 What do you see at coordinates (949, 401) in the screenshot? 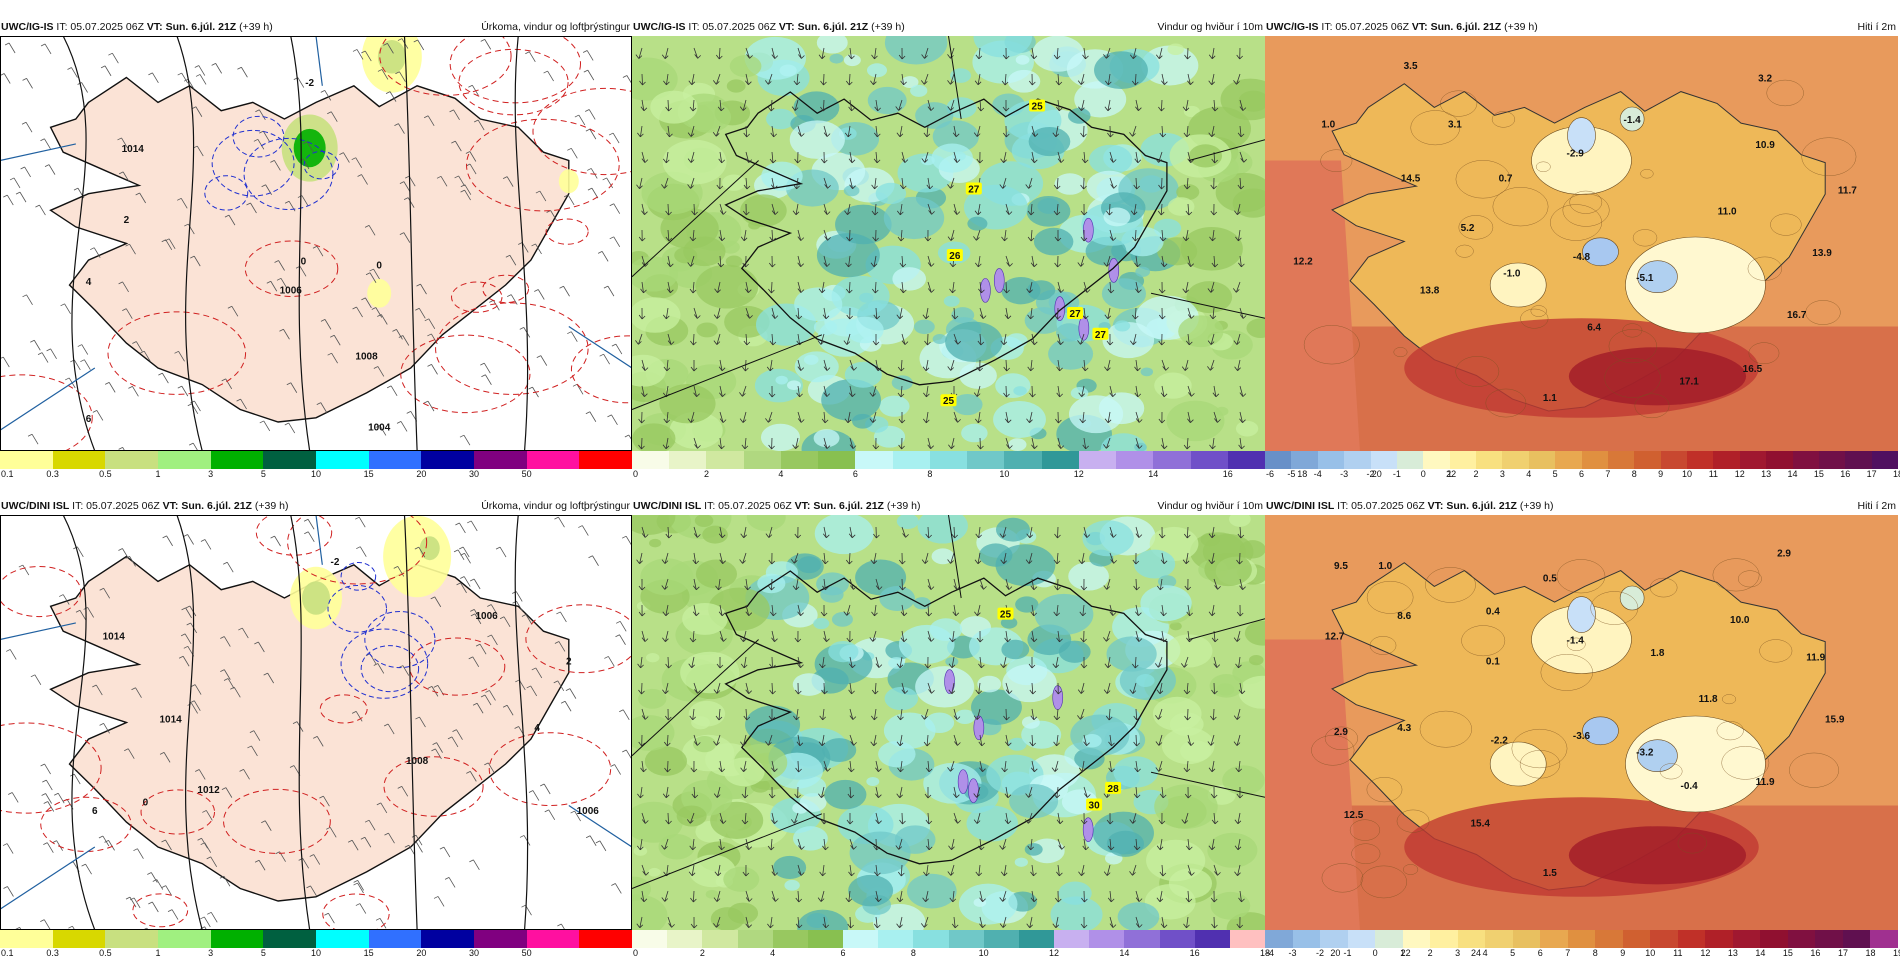
I see `svg-text: 25` at bounding box center [949, 401].